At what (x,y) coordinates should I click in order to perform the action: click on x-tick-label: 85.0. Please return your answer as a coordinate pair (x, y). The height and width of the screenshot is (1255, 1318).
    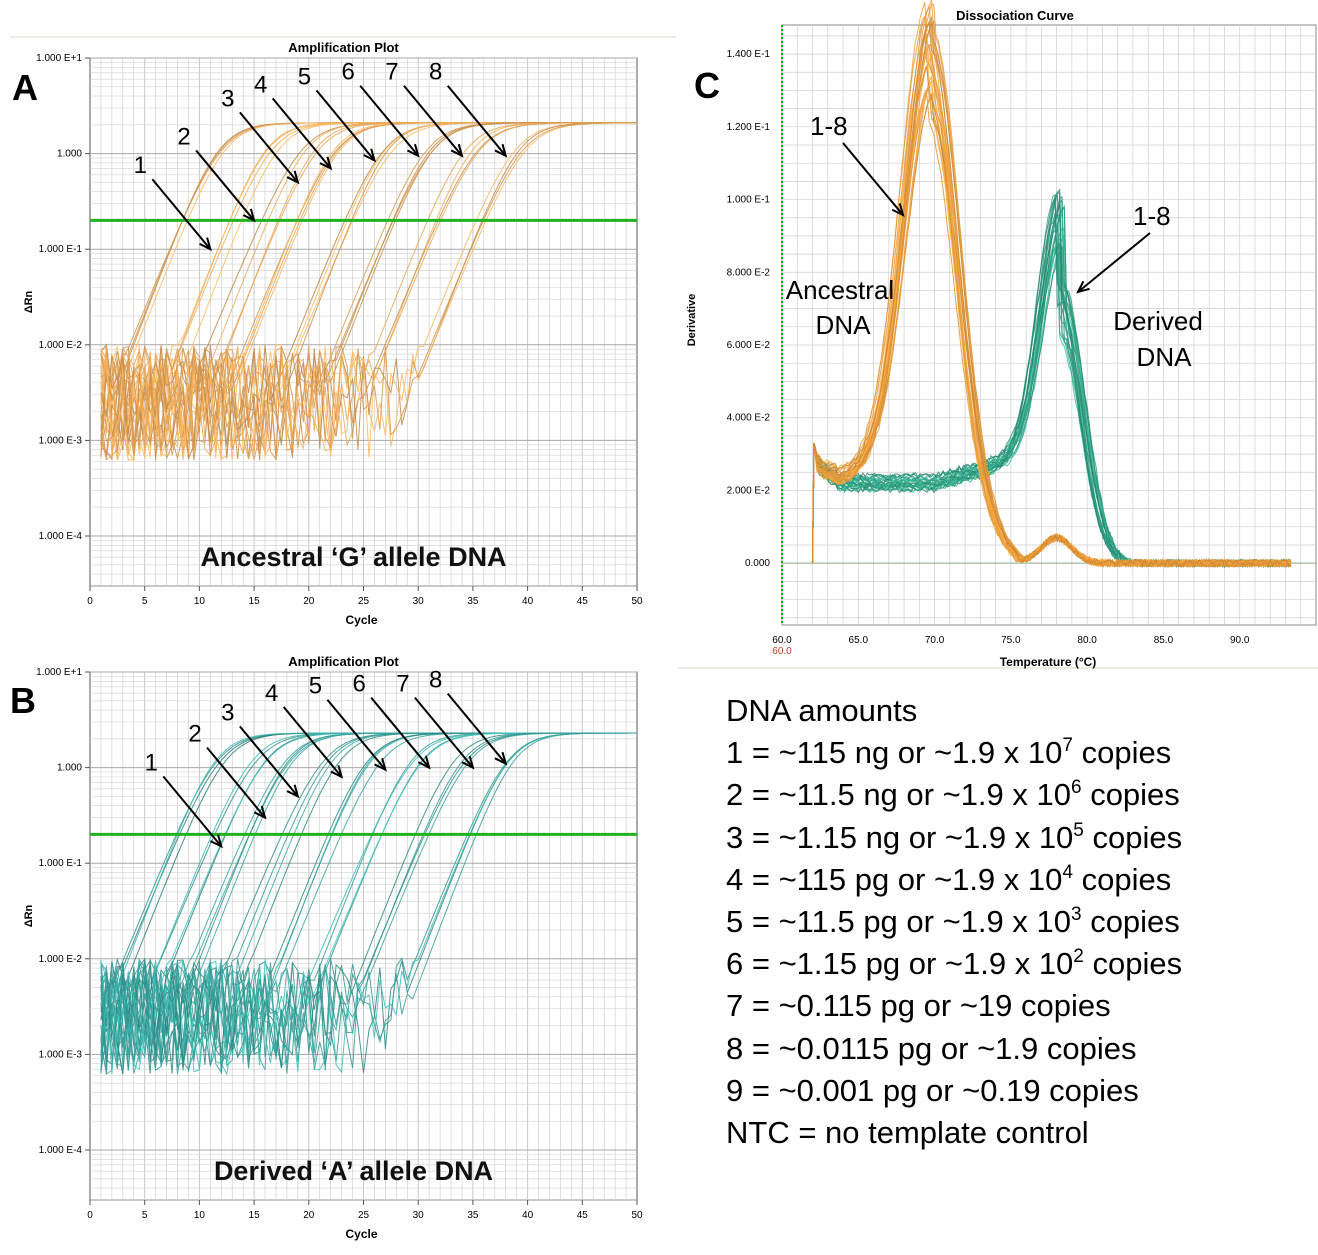
    Looking at the image, I should click on (1164, 640).